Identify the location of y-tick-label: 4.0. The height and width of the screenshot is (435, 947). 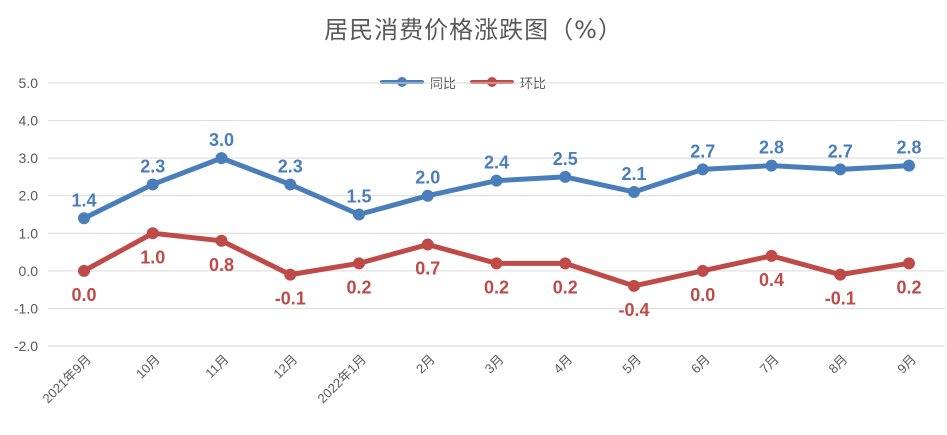
(29, 121).